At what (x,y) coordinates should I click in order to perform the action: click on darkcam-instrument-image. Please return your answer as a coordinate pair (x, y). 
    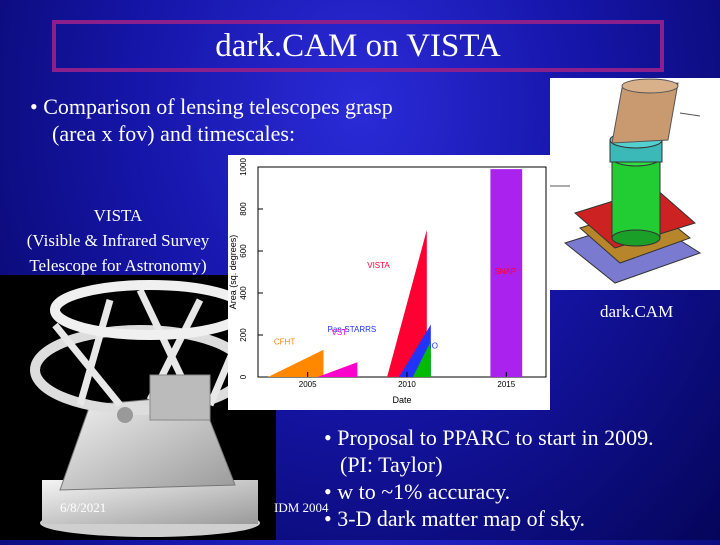
    Looking at the image, I should click on (635, 184).